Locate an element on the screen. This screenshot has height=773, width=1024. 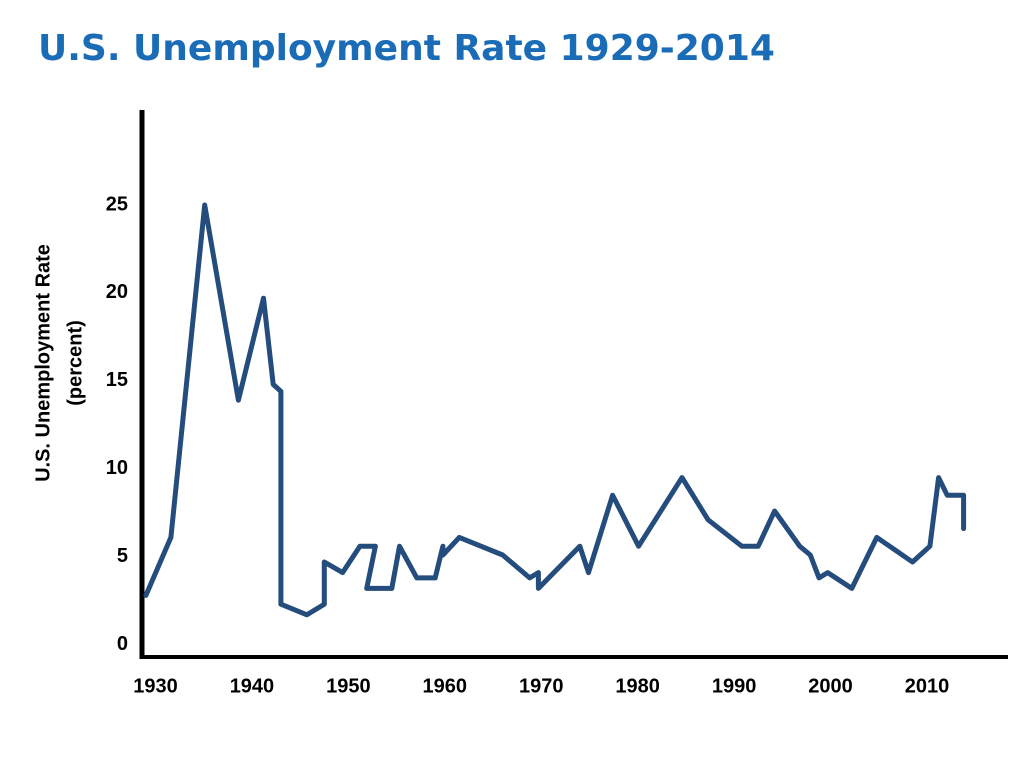
y-tick-label: 5 is located at coordinates (122, 556).